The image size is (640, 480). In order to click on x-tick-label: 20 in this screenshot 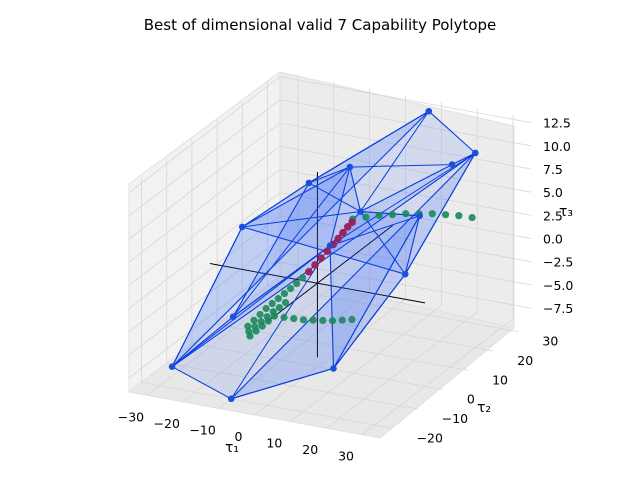, I will do `click(310, 449)`.